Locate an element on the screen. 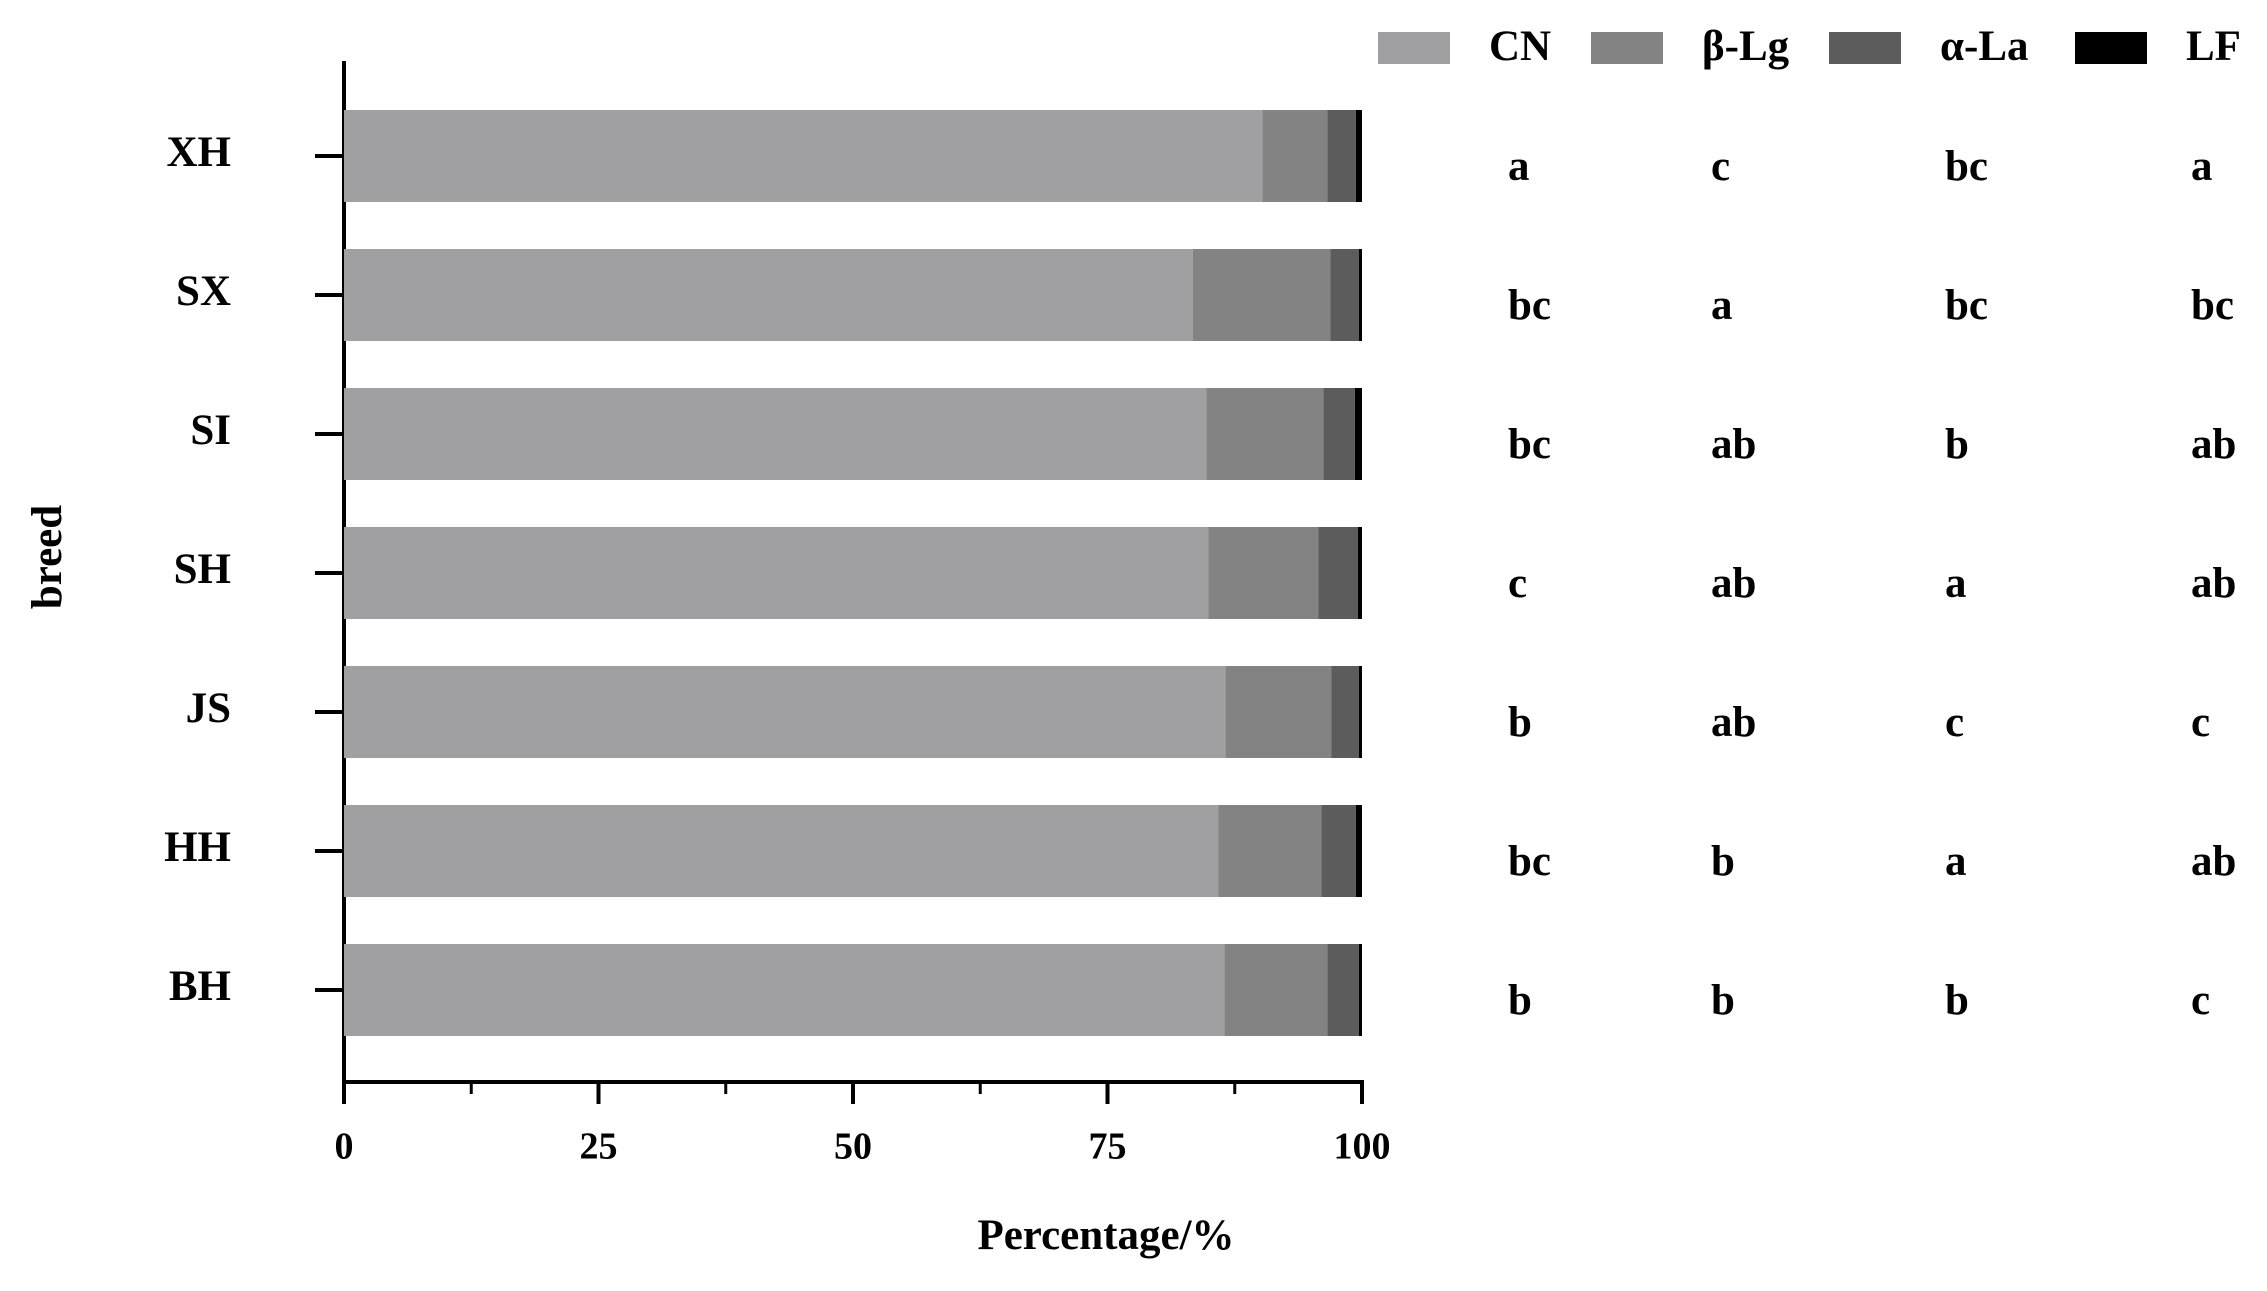 This screenshot has height=1291, width=2267. y-tick-label: SH is located at coordinates (202, 569).